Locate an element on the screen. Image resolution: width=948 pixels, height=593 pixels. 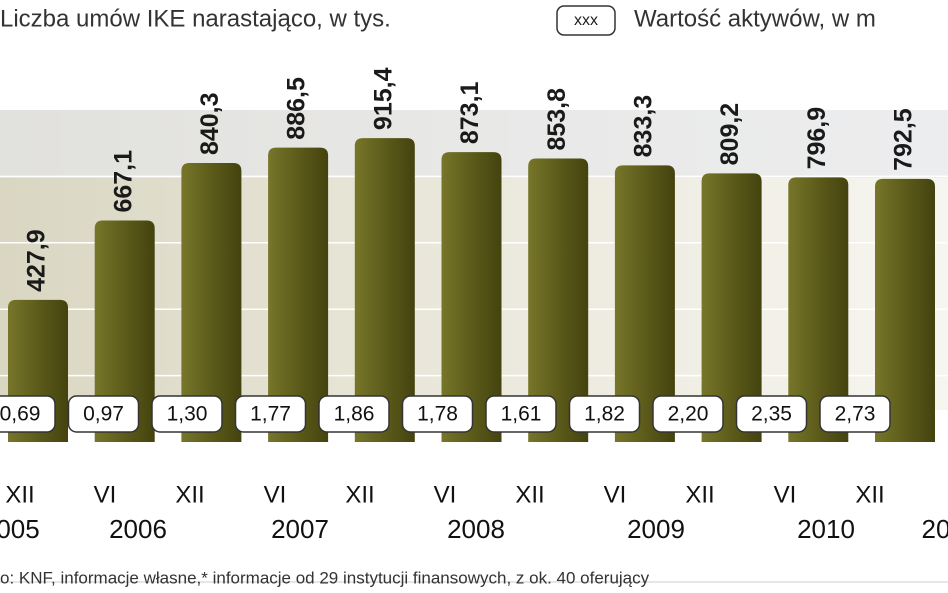
asset-label: 1,77 is located at coordinates (270, 414).